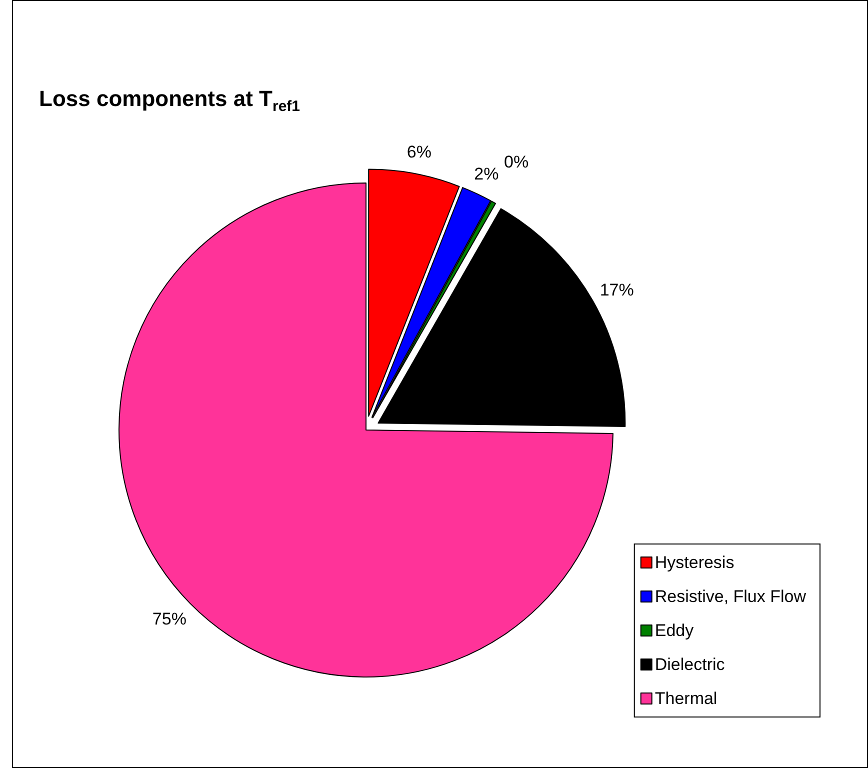  What do you see at coordinates (686, 698) in the screenshot?
I see `legend-label: Thermal` at bounding box center [686, 698].